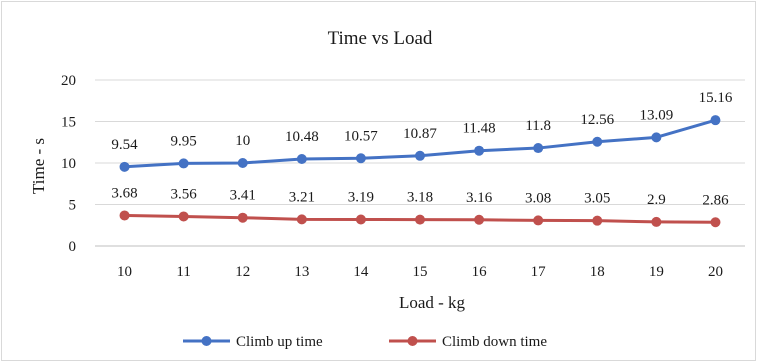  What do you see at coordinates (597, 199) in the screenshot?
I see `data-label: 3.05` at bounding box center [597, 199].